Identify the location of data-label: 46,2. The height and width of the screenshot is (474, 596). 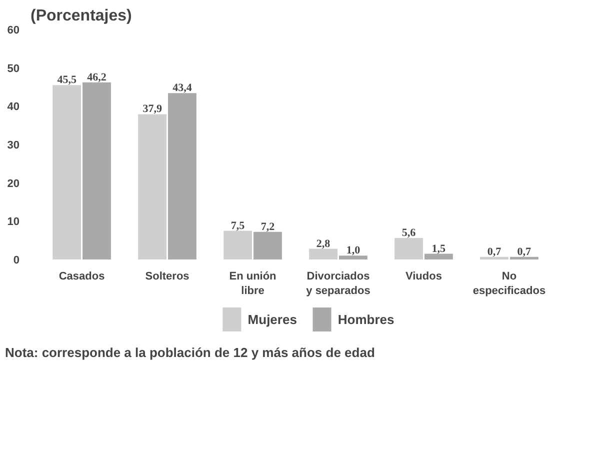
(97, 77).